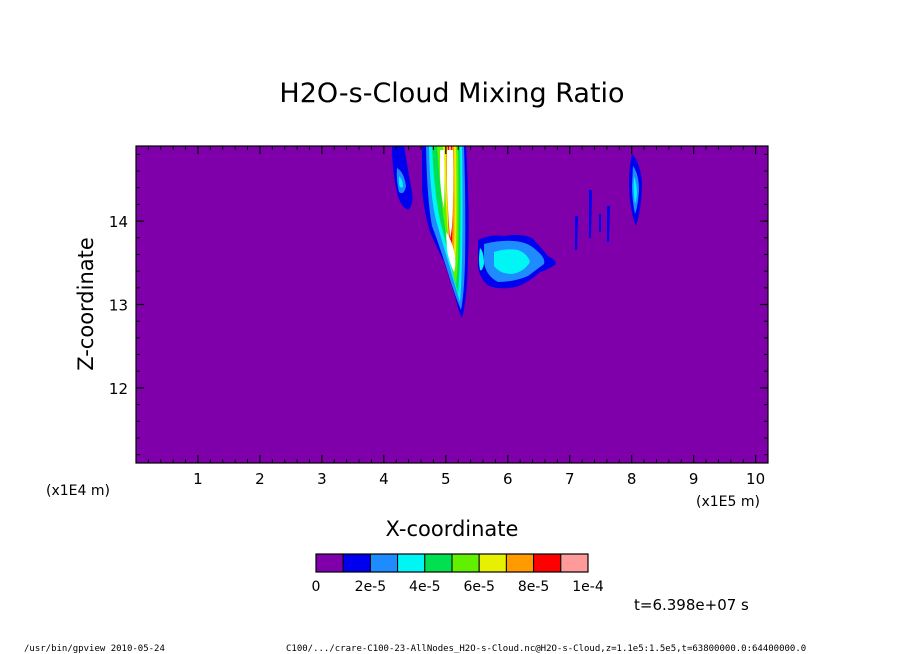  Describe the element at coordinates (78, 491) in the screenshot. I see `y-unit-label: (x1E4 m)` at that location.